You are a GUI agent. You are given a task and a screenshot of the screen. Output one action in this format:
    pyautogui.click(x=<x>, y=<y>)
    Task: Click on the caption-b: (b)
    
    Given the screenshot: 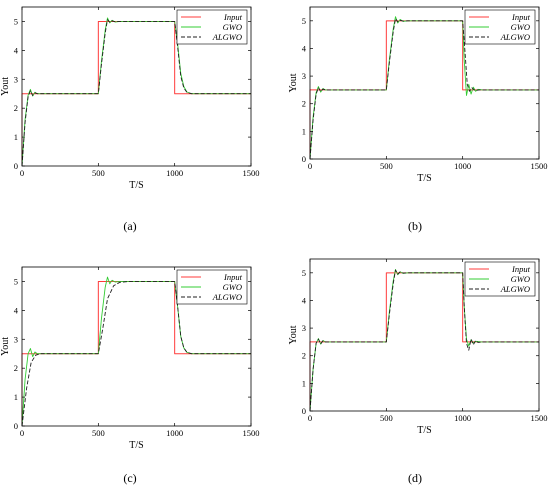 What is the action you would take?
    pyautogui.click(x=415, y=226)
    